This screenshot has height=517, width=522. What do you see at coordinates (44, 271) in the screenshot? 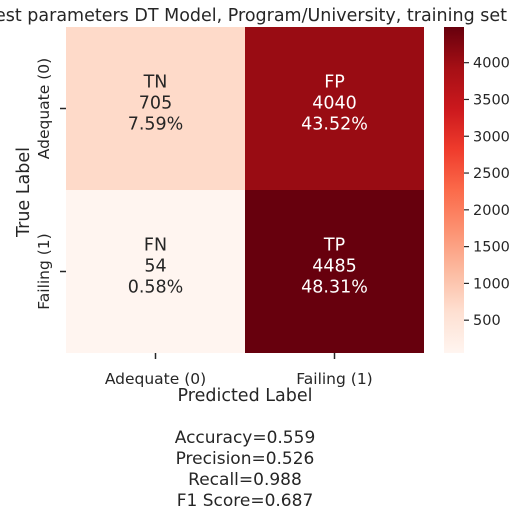
I see `y-tick-label: Failing (1)` at bounding box center [44, 271].